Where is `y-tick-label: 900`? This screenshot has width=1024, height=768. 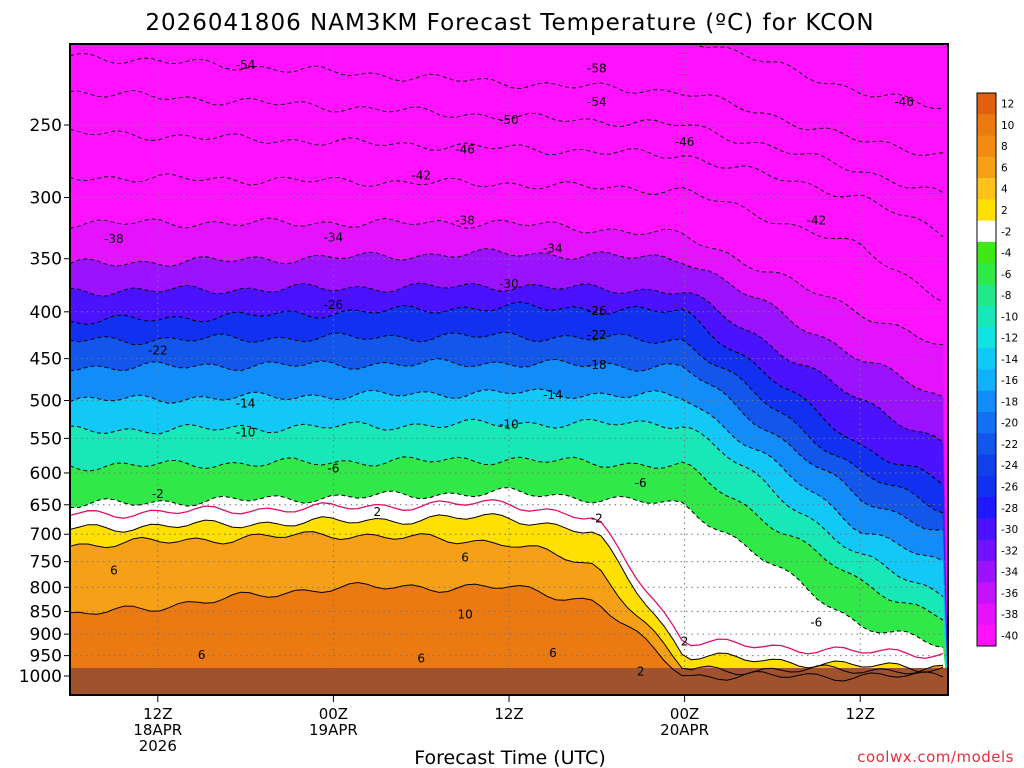 y-tick-label: 900 is located at coordinates (46, 635).